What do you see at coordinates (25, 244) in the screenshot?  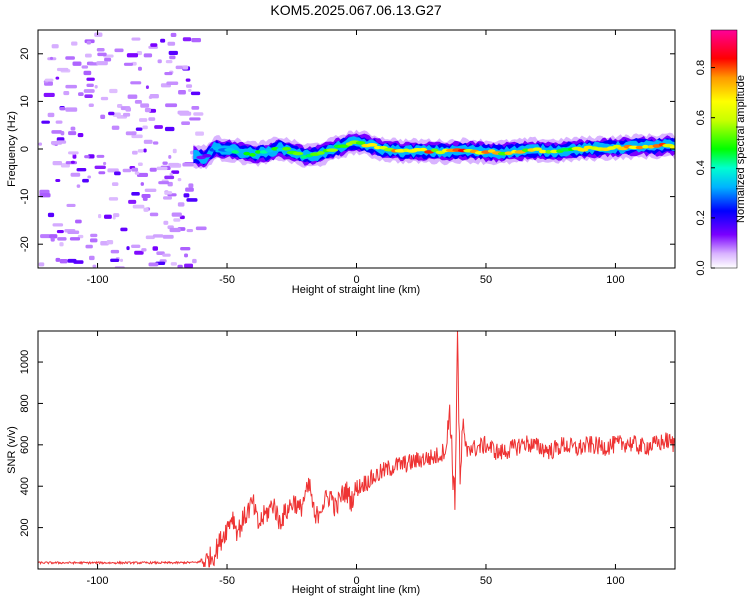 I see `y-tick-label: -20` at bounding box center [25, 244].